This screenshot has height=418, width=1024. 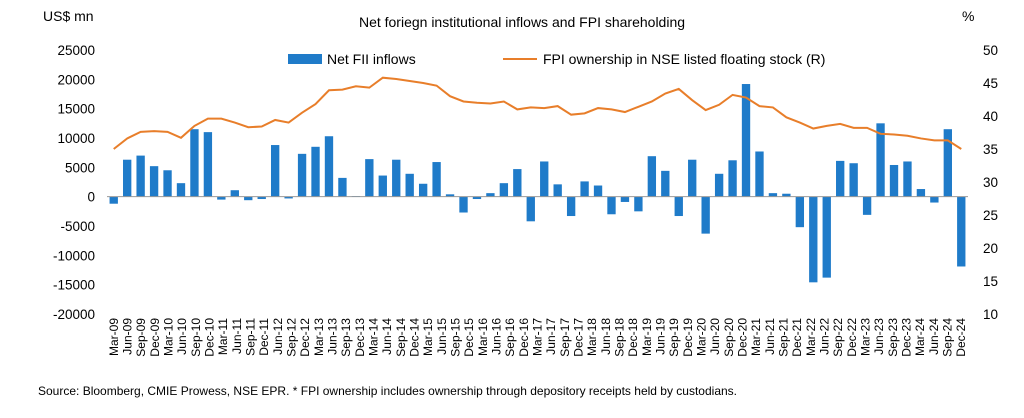 I want to click on x-tick-label: Mar-17, so click(x=538, y=337).